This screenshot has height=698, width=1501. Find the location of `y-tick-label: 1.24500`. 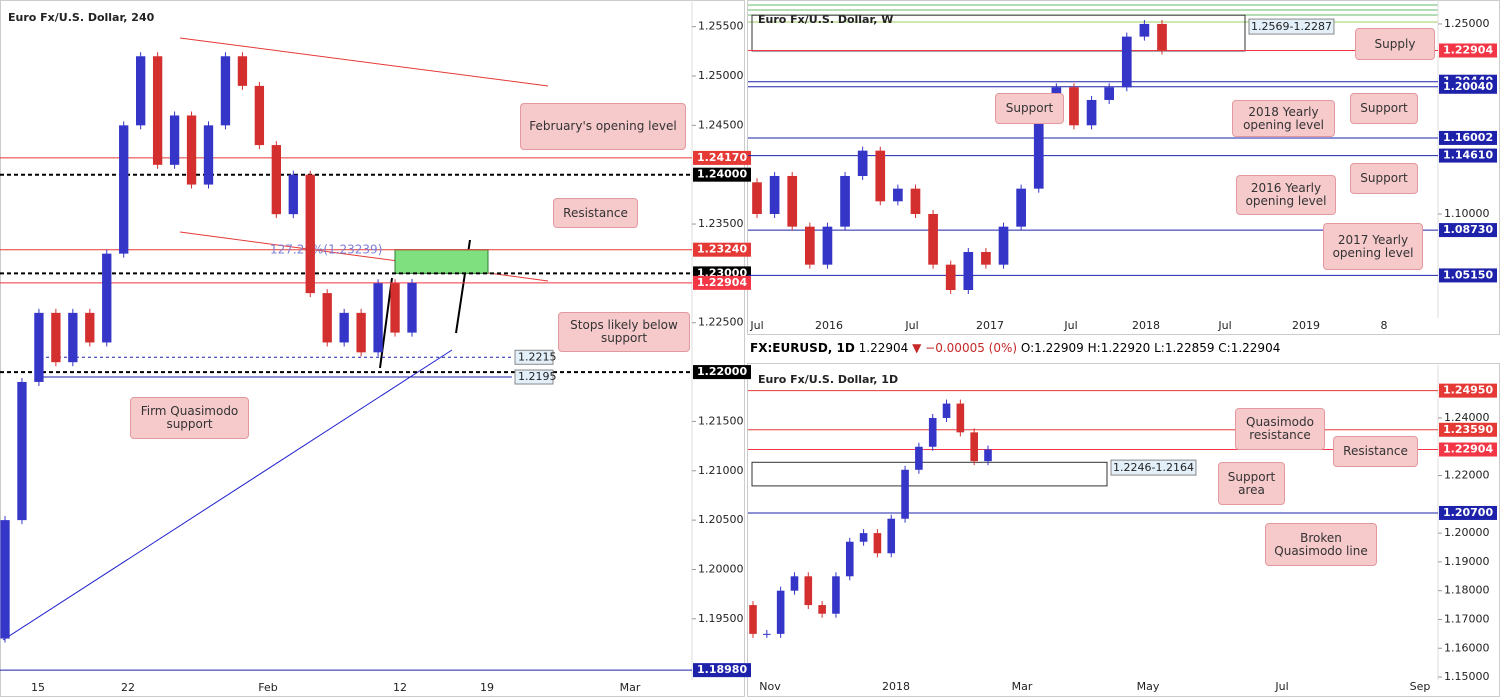

y-tick-label: 1.24500 is located at coordinates (721, 124).